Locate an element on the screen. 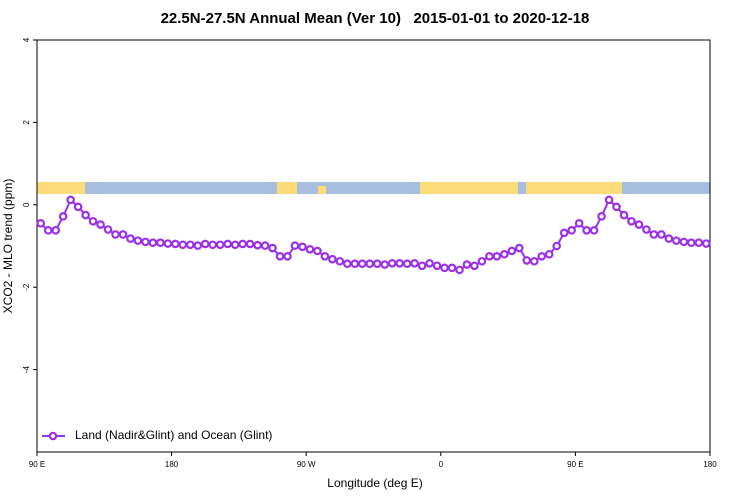 Image resolution: width=750 pixels, height=500 pixels. y-tick-label: 4 is located at coordinates (26, 39).